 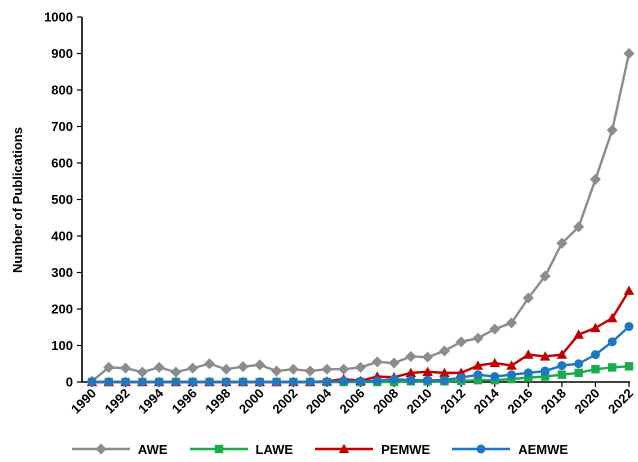 I want to click on x-tick-label: 2014, so click(x=487, y=401).